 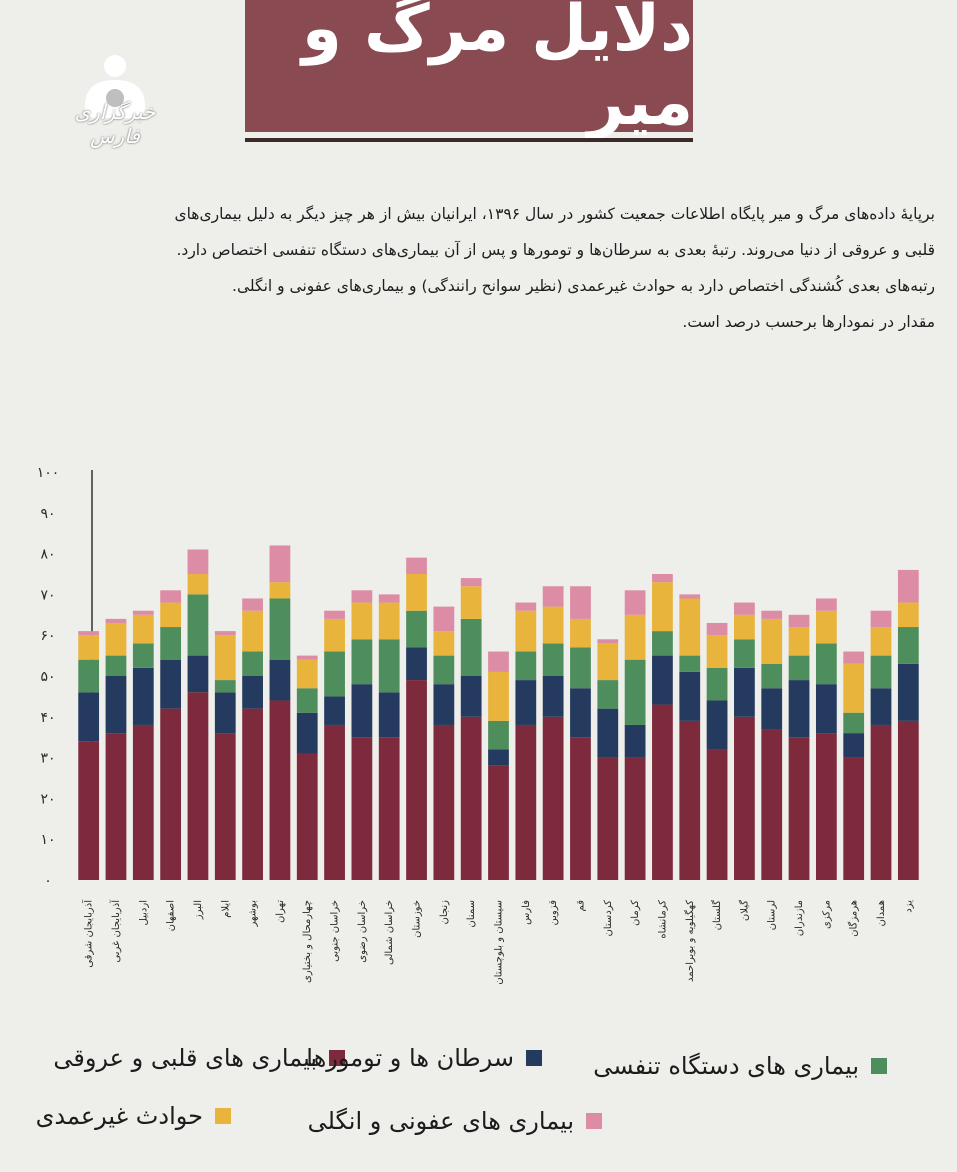 I want to click on x-tick-label: خراسان شمالی, so click(x=389, y=932).